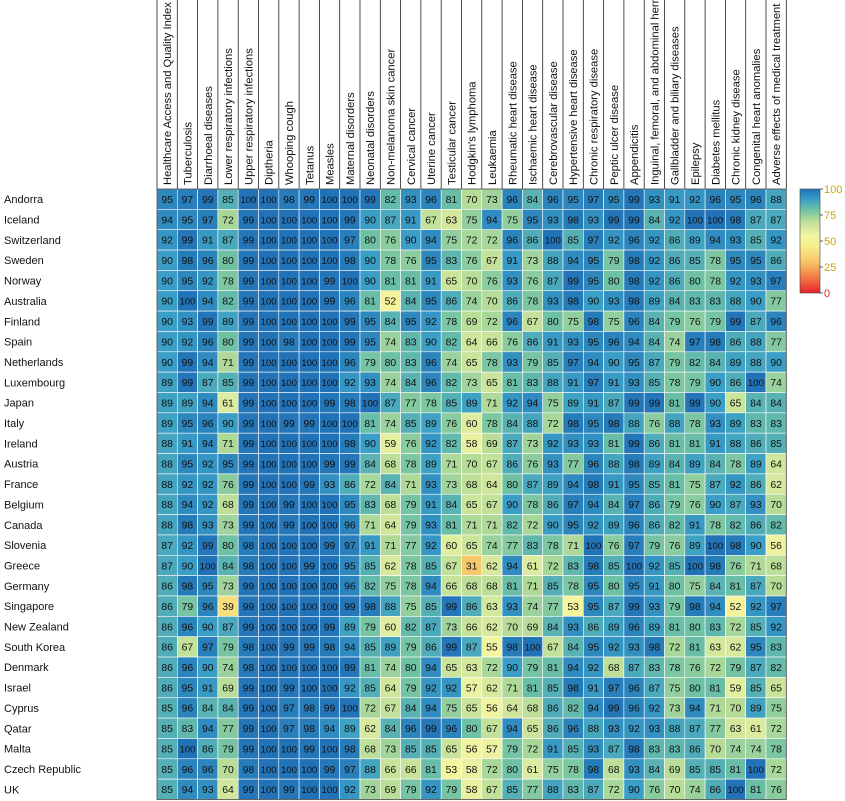 The width and height of the screenshot is (845, 801). What do you see at coordinates (391, 709) in the screenshot?
I see `cell-value: 67` at bounding box center [391, 709].